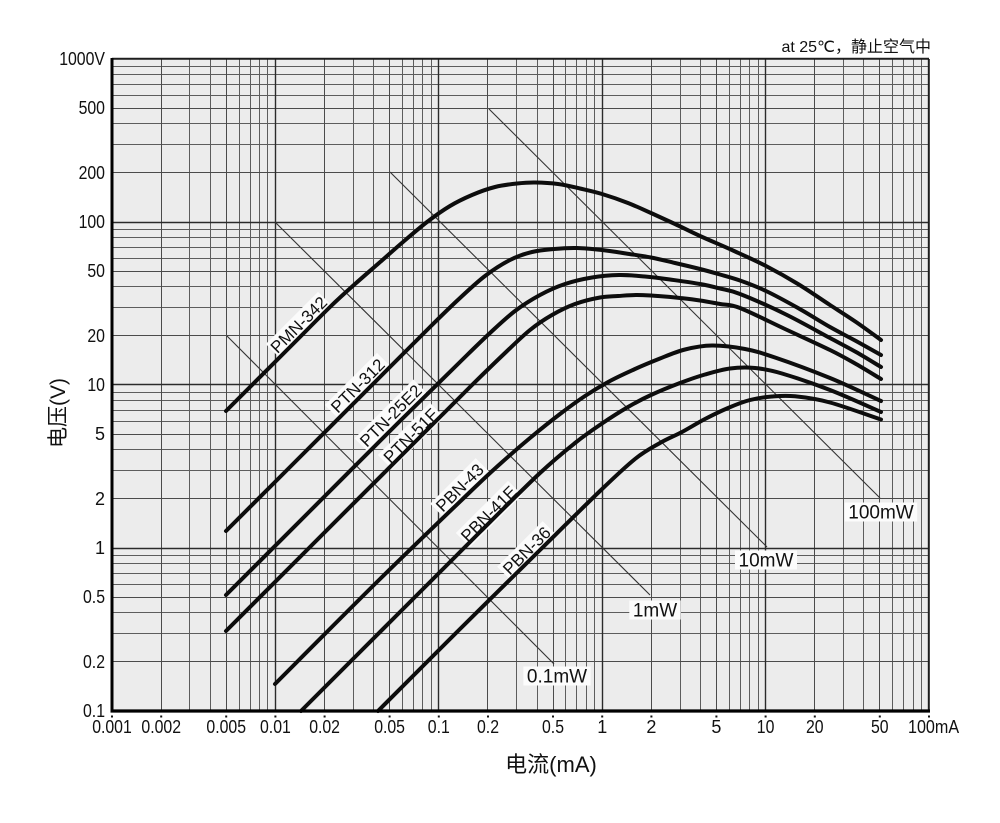 The image size is (1000, 823). Describe the element at coordinates (58, 413) in the screenshot. I see `svg-text: 电压(V)` at that location.